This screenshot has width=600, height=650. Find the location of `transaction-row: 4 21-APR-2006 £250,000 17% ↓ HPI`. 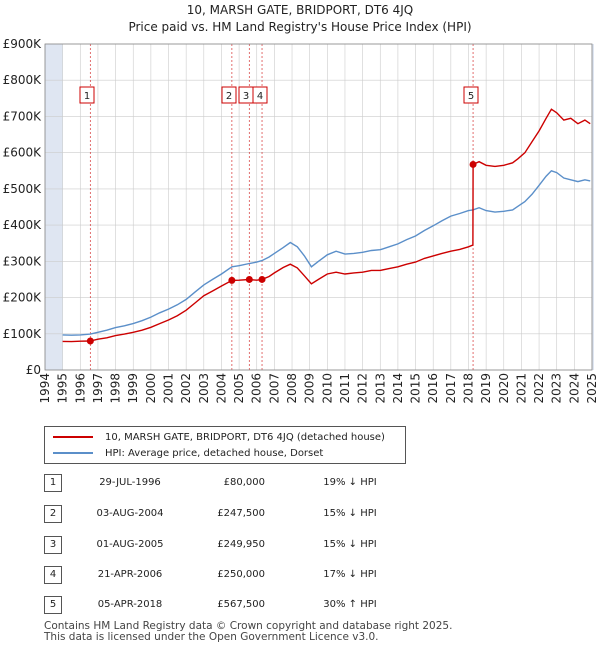

transaction-row: 4 21-APR-2006 £250,000 17% ↓ HPI is located at coordinates (300, 575).